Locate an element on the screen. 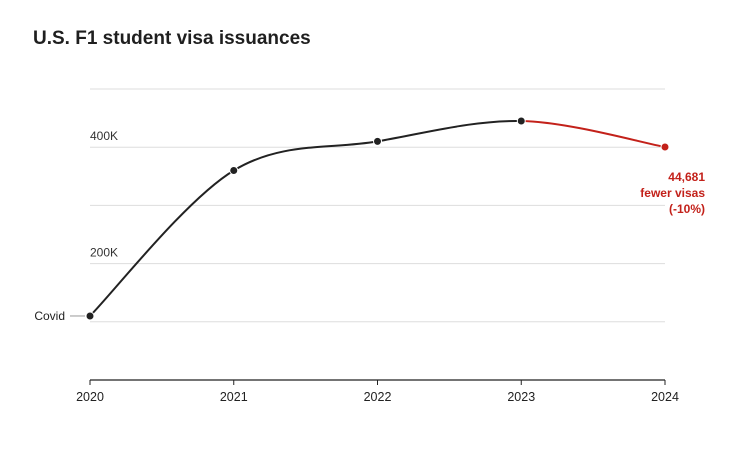  x-tick-label: 2021 is located at coordinates (234, 397).